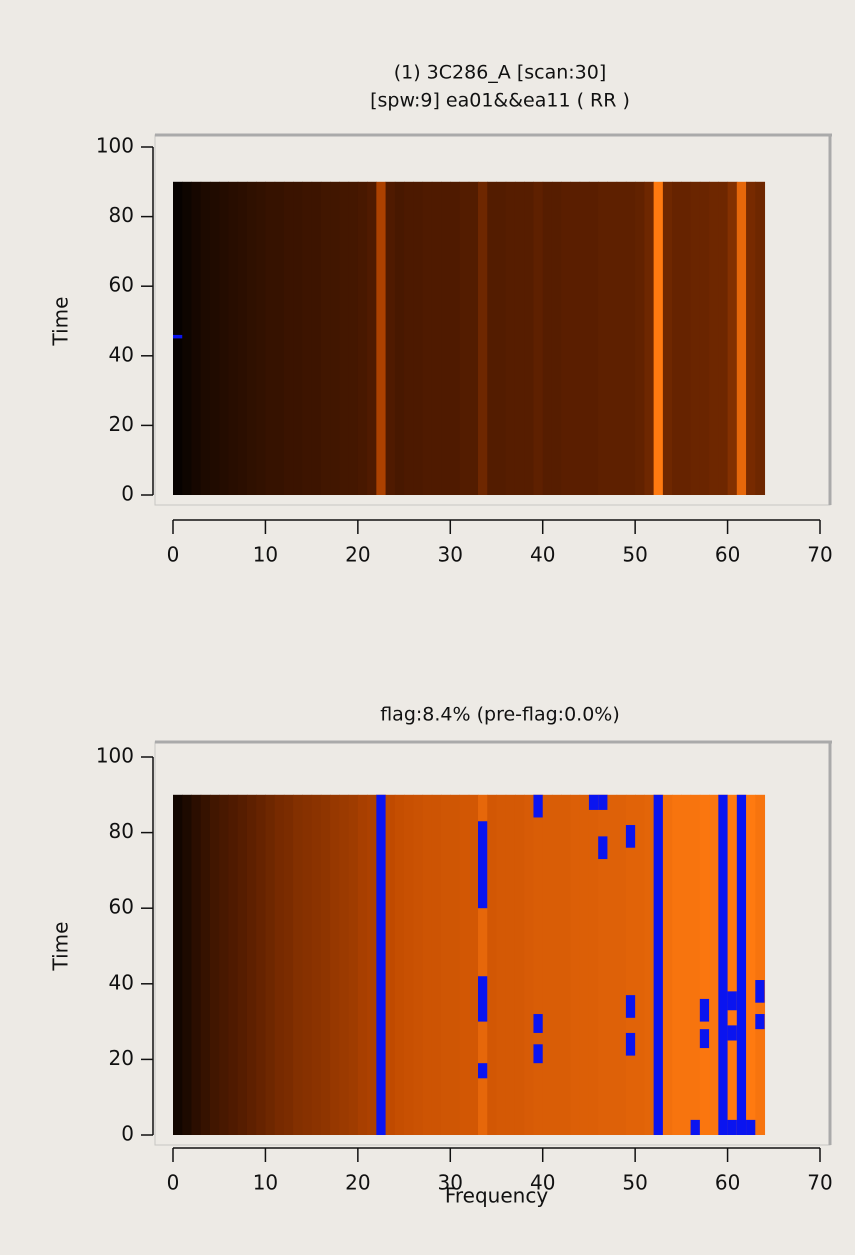 The image size is (855, 1255). Describe the element at coordinates (121, 1058) in the screenshot. I see `y-tick-label: 20` at that location.